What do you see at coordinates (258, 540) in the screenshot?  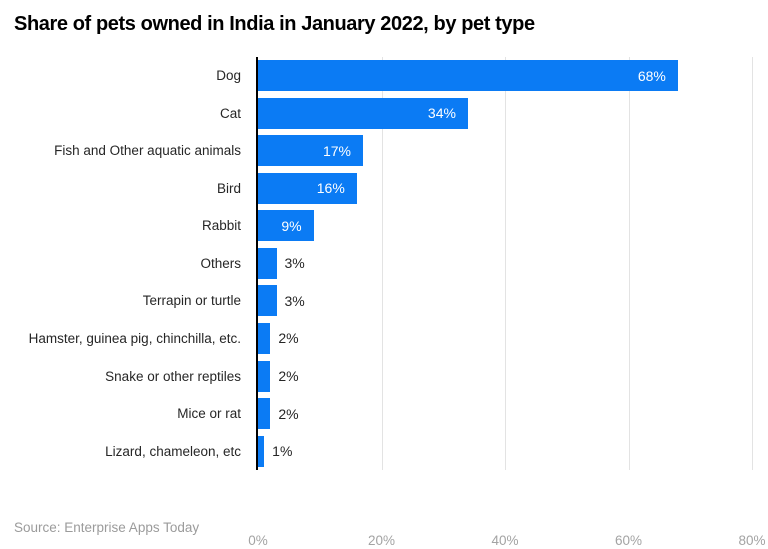 I see `x-axis-tick-label: 0%` at bounding box center [258, 540].